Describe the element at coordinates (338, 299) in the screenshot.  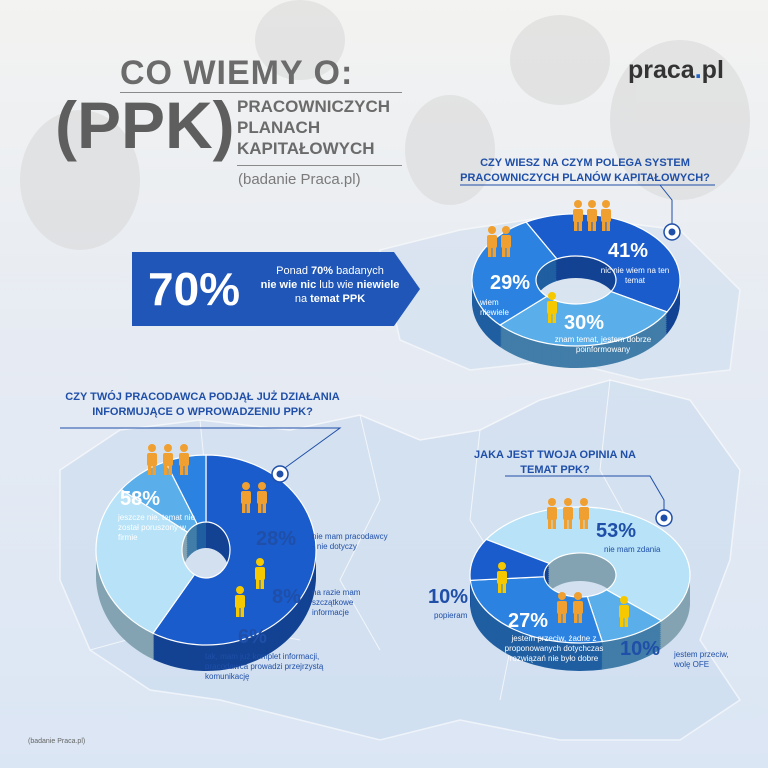
I see `banner-text-b4: temat PPK` at that location.